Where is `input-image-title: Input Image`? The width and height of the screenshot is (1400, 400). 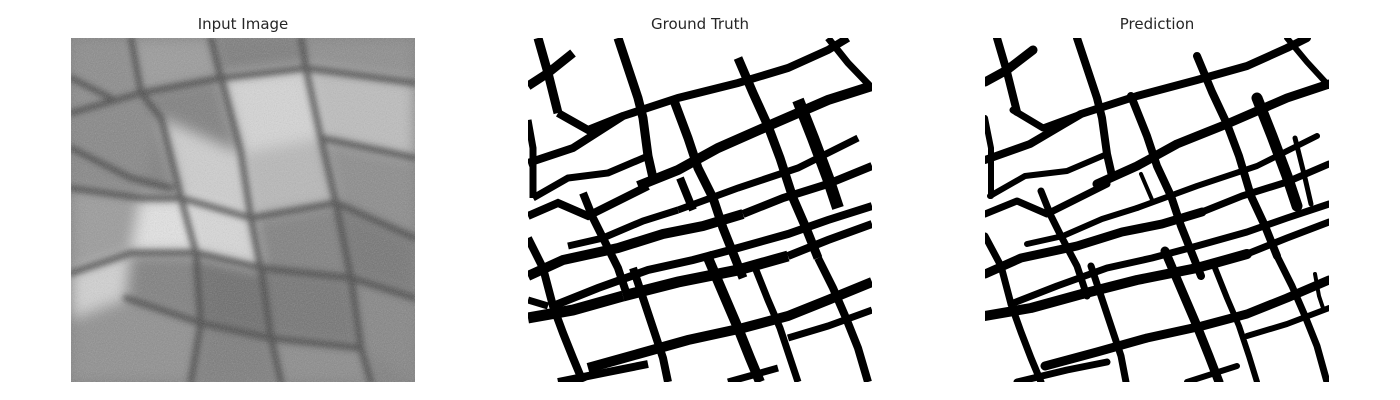
input-image-title: Input Image is located at coordinates (243, 24).